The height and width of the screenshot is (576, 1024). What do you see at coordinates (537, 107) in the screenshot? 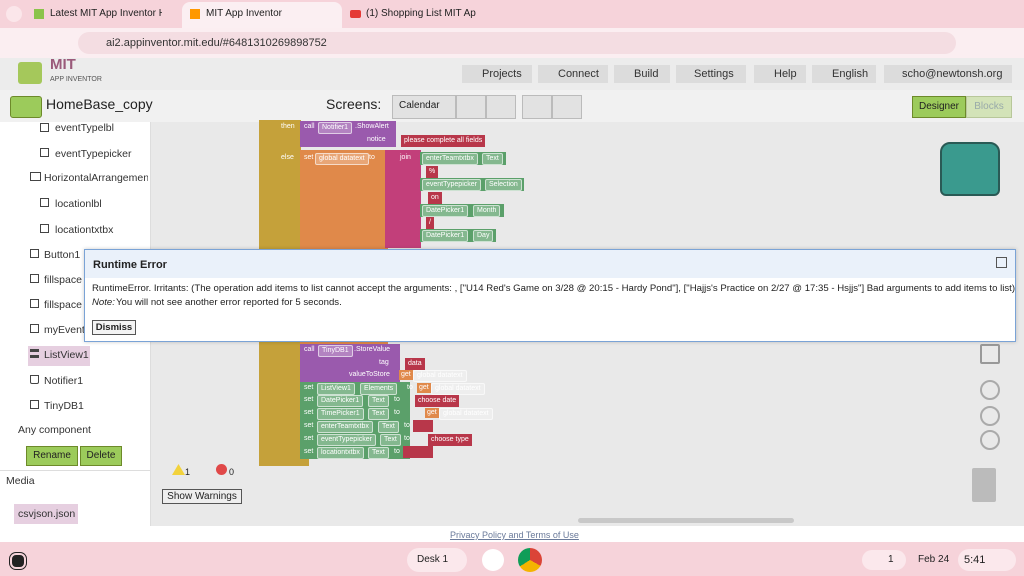
I see `settings-button` at bounding box center [537, 107].